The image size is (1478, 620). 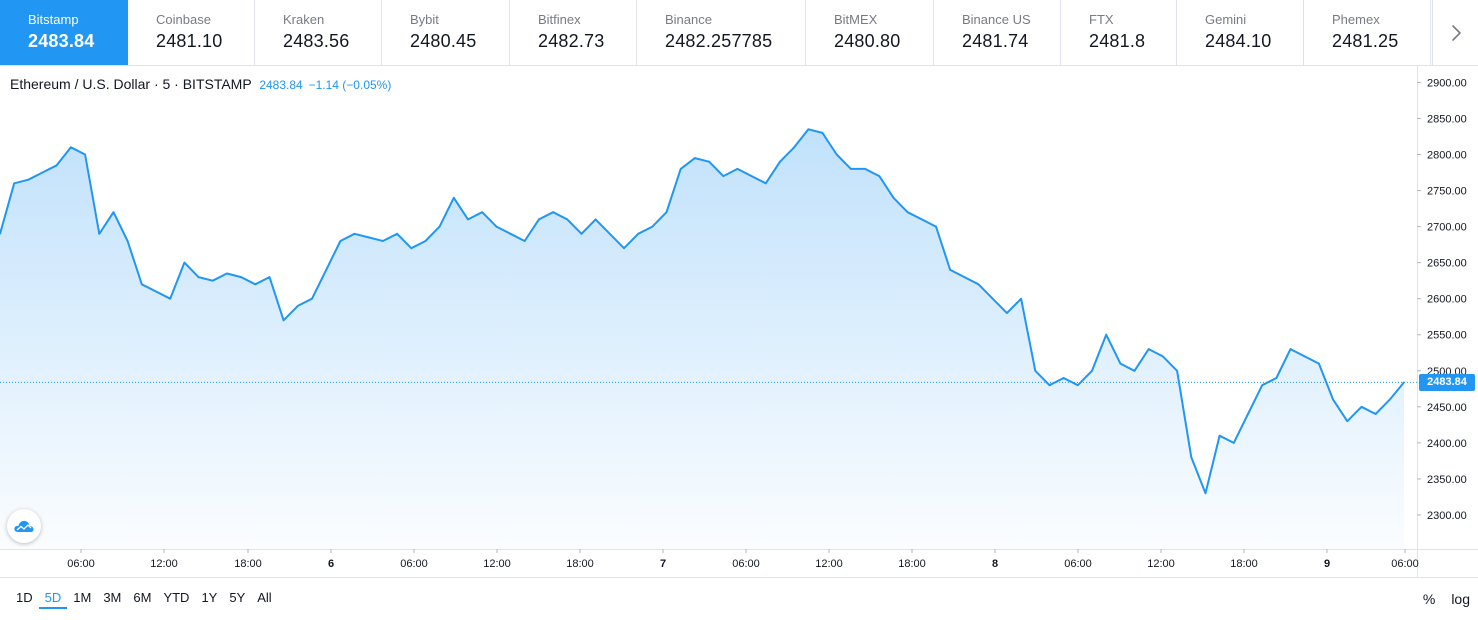 What do you see at coordinates (1429, 599) in the screenshot?
I see `percent-scale-toggle: %` at bounding box center [1429, 599].